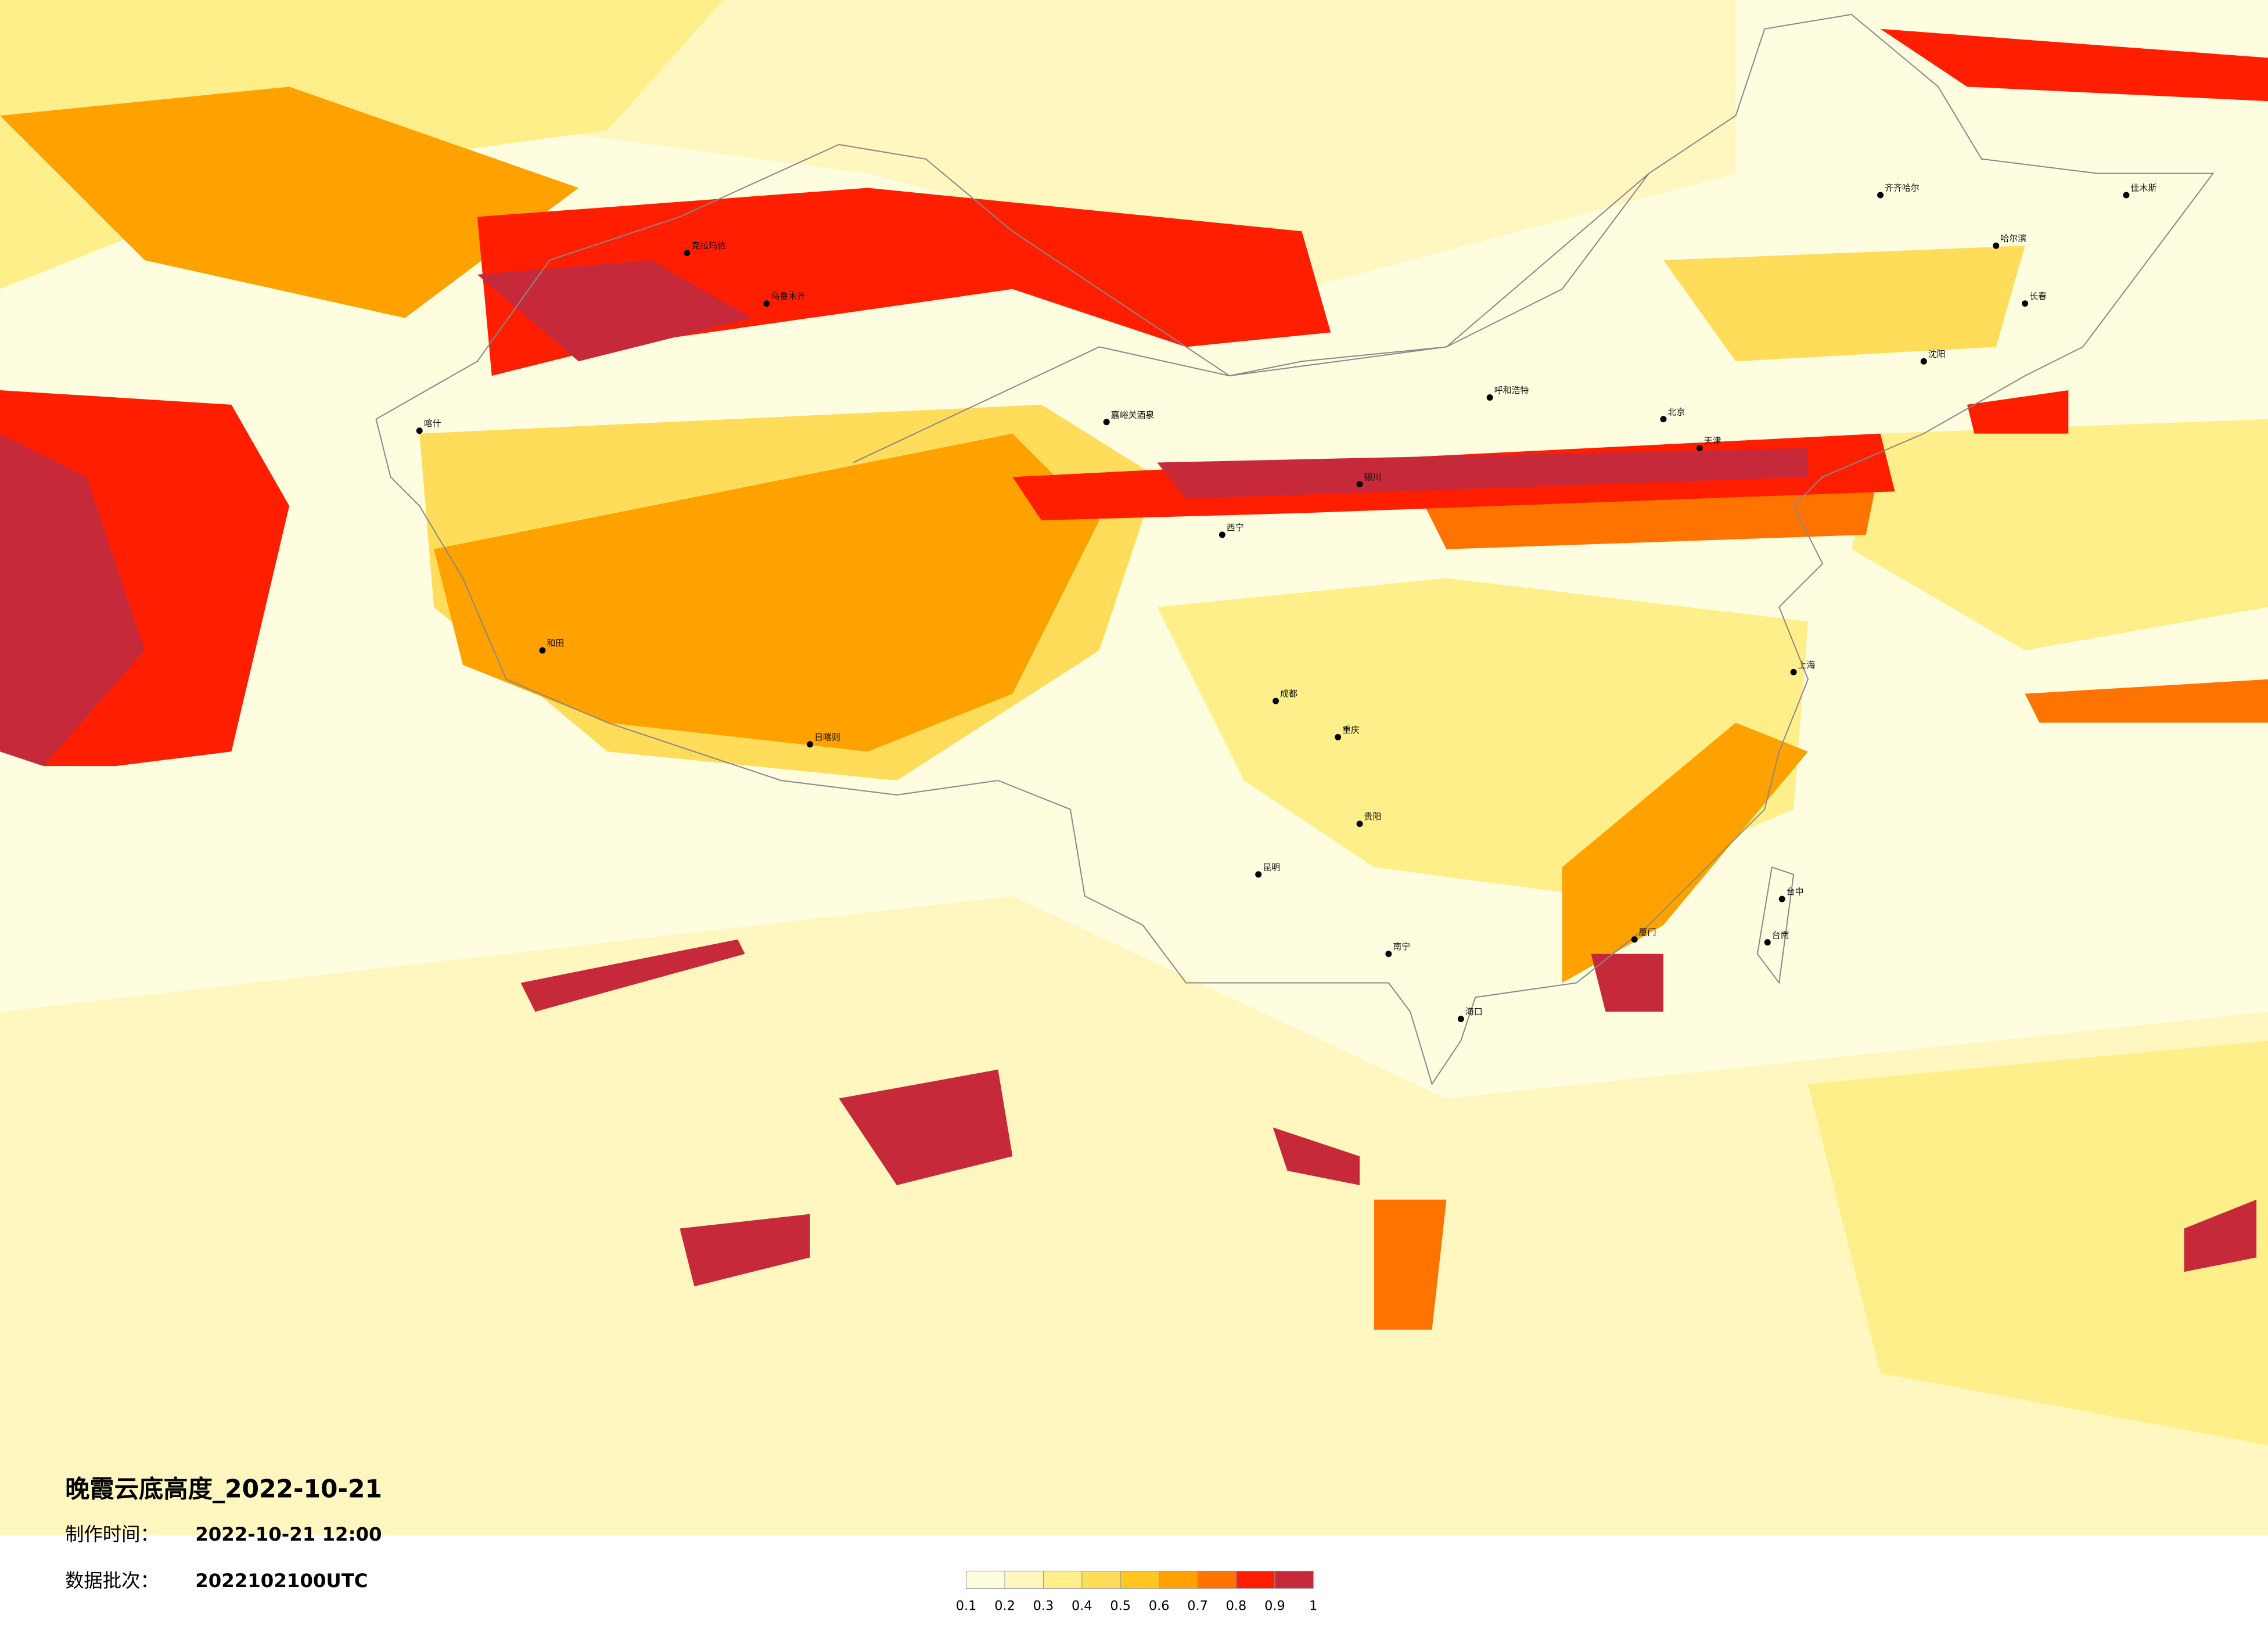  What do you see at coordinates (1937, 354) in the screenshot?
I see `city-label: 沈阳` at bounding box center [1937, 354].